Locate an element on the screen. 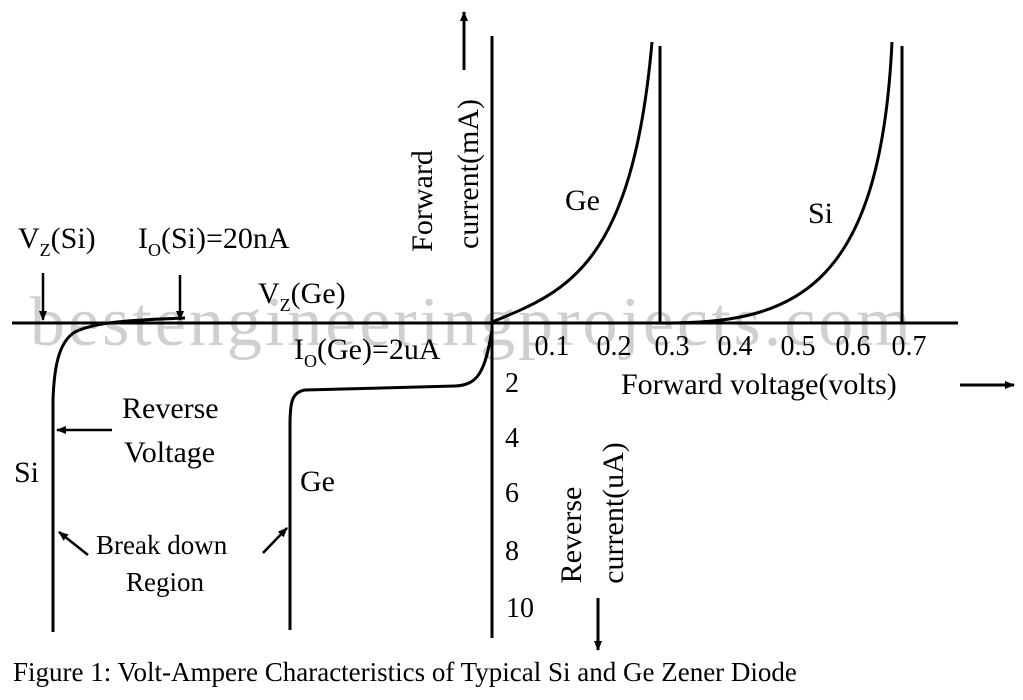 The height and width of the screenshot is (700, 1023). breakdown-region-label-line2: Region is located at coordinates (165, 582).